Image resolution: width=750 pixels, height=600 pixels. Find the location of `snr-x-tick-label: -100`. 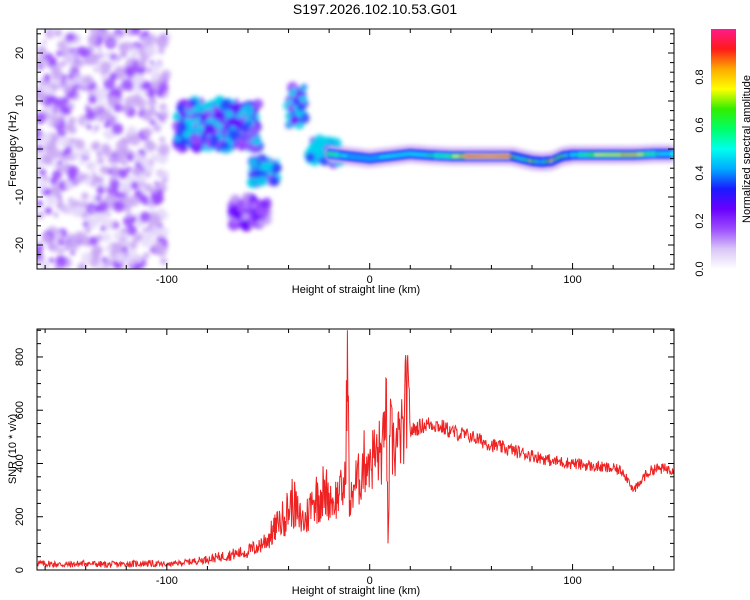

snr-x-tick-label: -100 is located at coordinates (167, 581).